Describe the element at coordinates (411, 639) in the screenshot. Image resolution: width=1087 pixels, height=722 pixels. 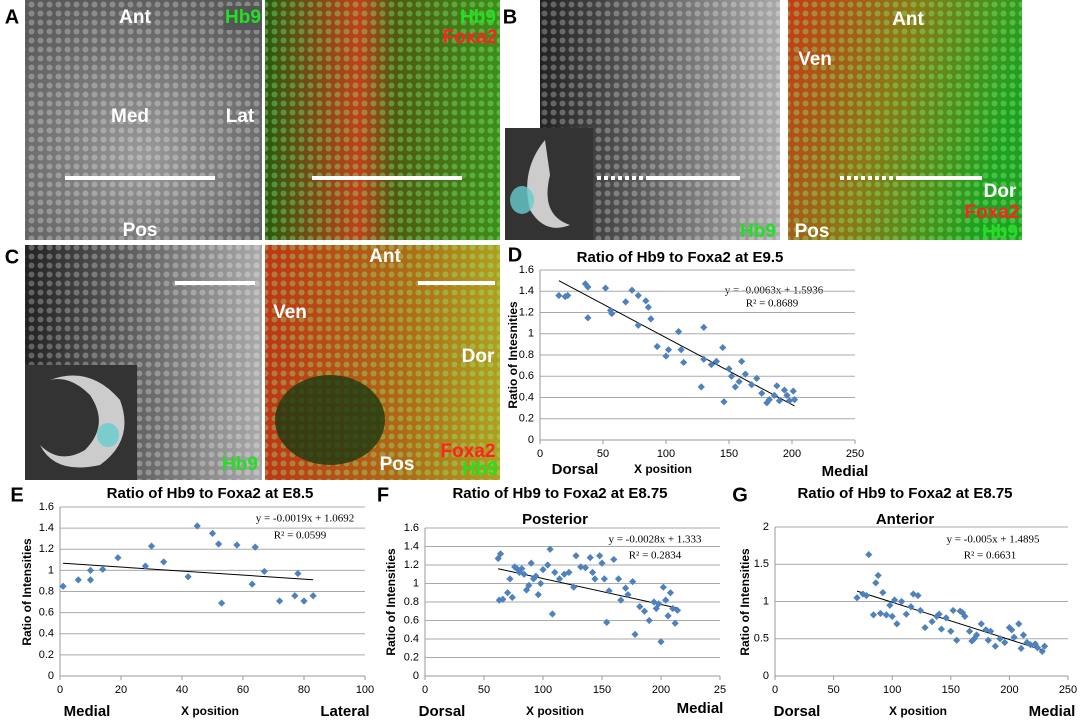
I see `y-tick-label: 0.4` at that location.